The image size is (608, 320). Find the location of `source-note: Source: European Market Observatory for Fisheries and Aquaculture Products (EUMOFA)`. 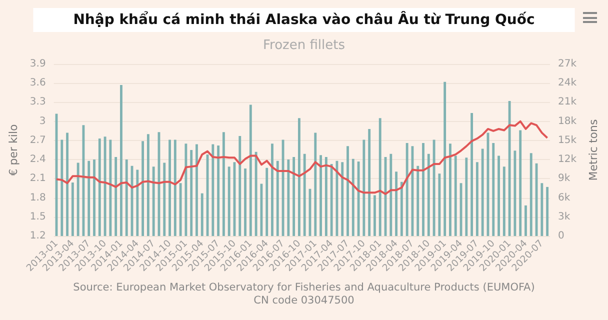

source-note: Source: European Market Observatory for Fisheries and Aquaculture Products (EUMOFA) is located at coordinates (304, 288).